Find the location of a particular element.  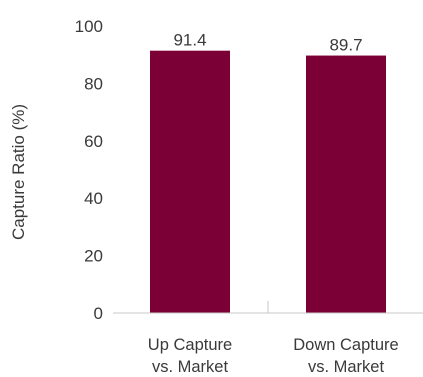

y-tick-label: 80 is located at coordinates (93, 83).